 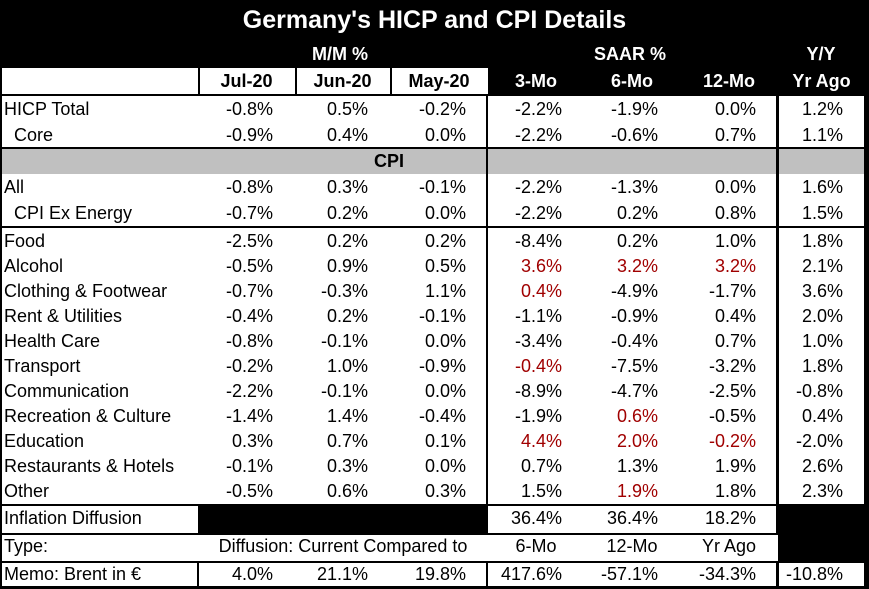 What do you see at coordinates (634, 186) in the screenshot?
I see `table-cell: -1.3%` at bounding box center [634, 186].